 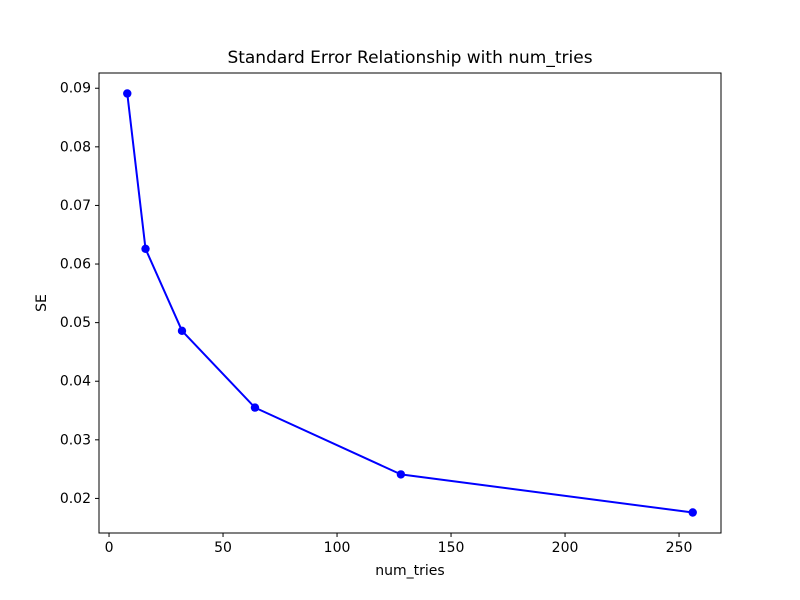 What do you see at coordinates (109, 548) in the screenshot?
I see `x-tick-label: 0` at bounding box center [109, 548].